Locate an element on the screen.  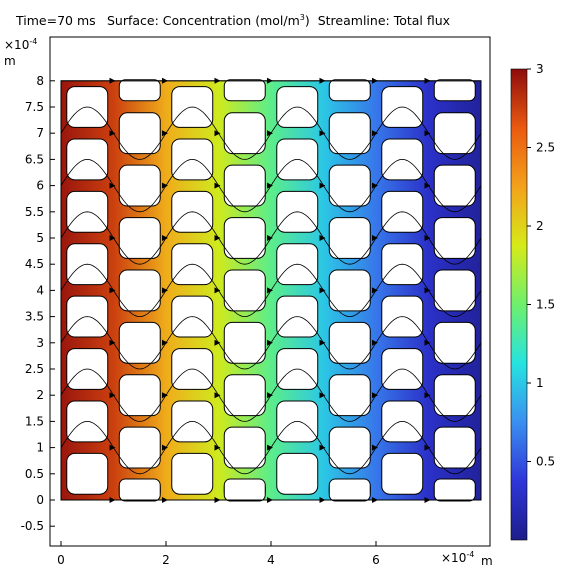
y-tick-label: 2.5 is located at coordinates (34, 369).